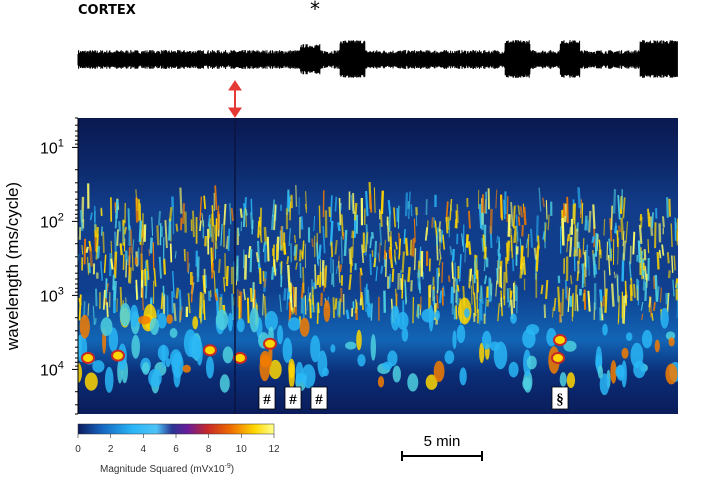 The width and height of the screenshot is (708, 482). Describe the element at coordinates (167, 469) in the screenshot. I see `colorbar-label: Magnitude Squared (mVx10-9)` at that location.